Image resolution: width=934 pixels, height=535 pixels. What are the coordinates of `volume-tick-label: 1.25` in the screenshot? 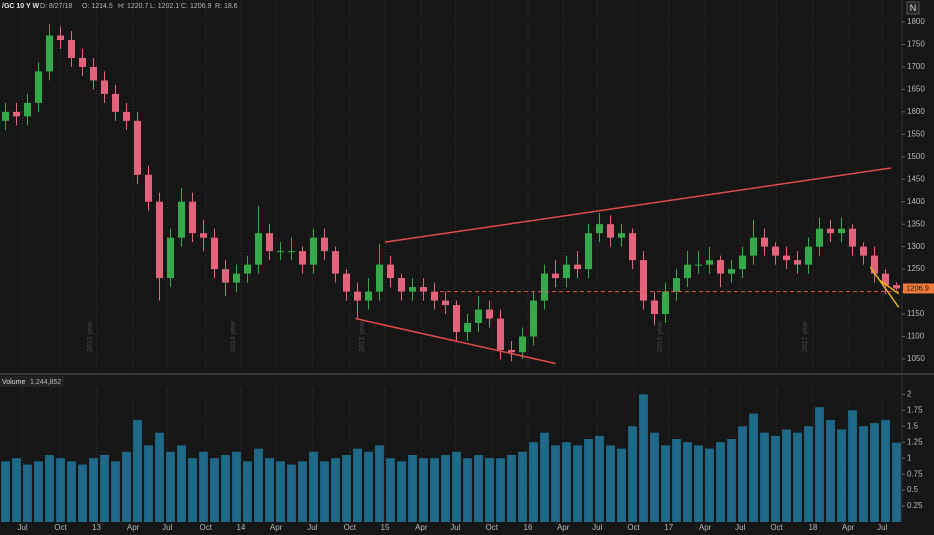 It's located at (915, 441).